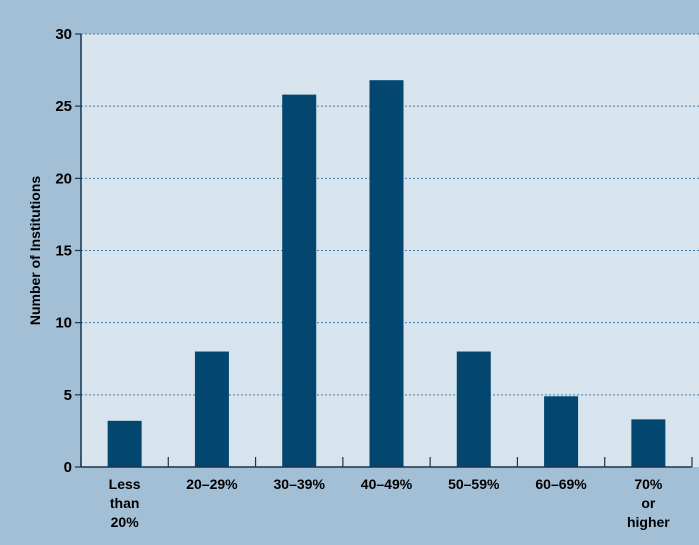 The width and height of the screenshot is (699, 545). I want to click on x-category-label: 40–49%, so click(387, 484).